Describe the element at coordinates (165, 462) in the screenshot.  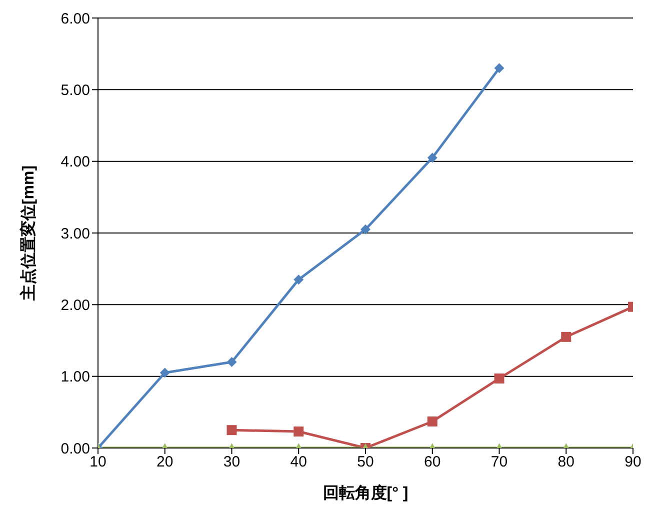
I see `x-tick-label: 20` at that location.